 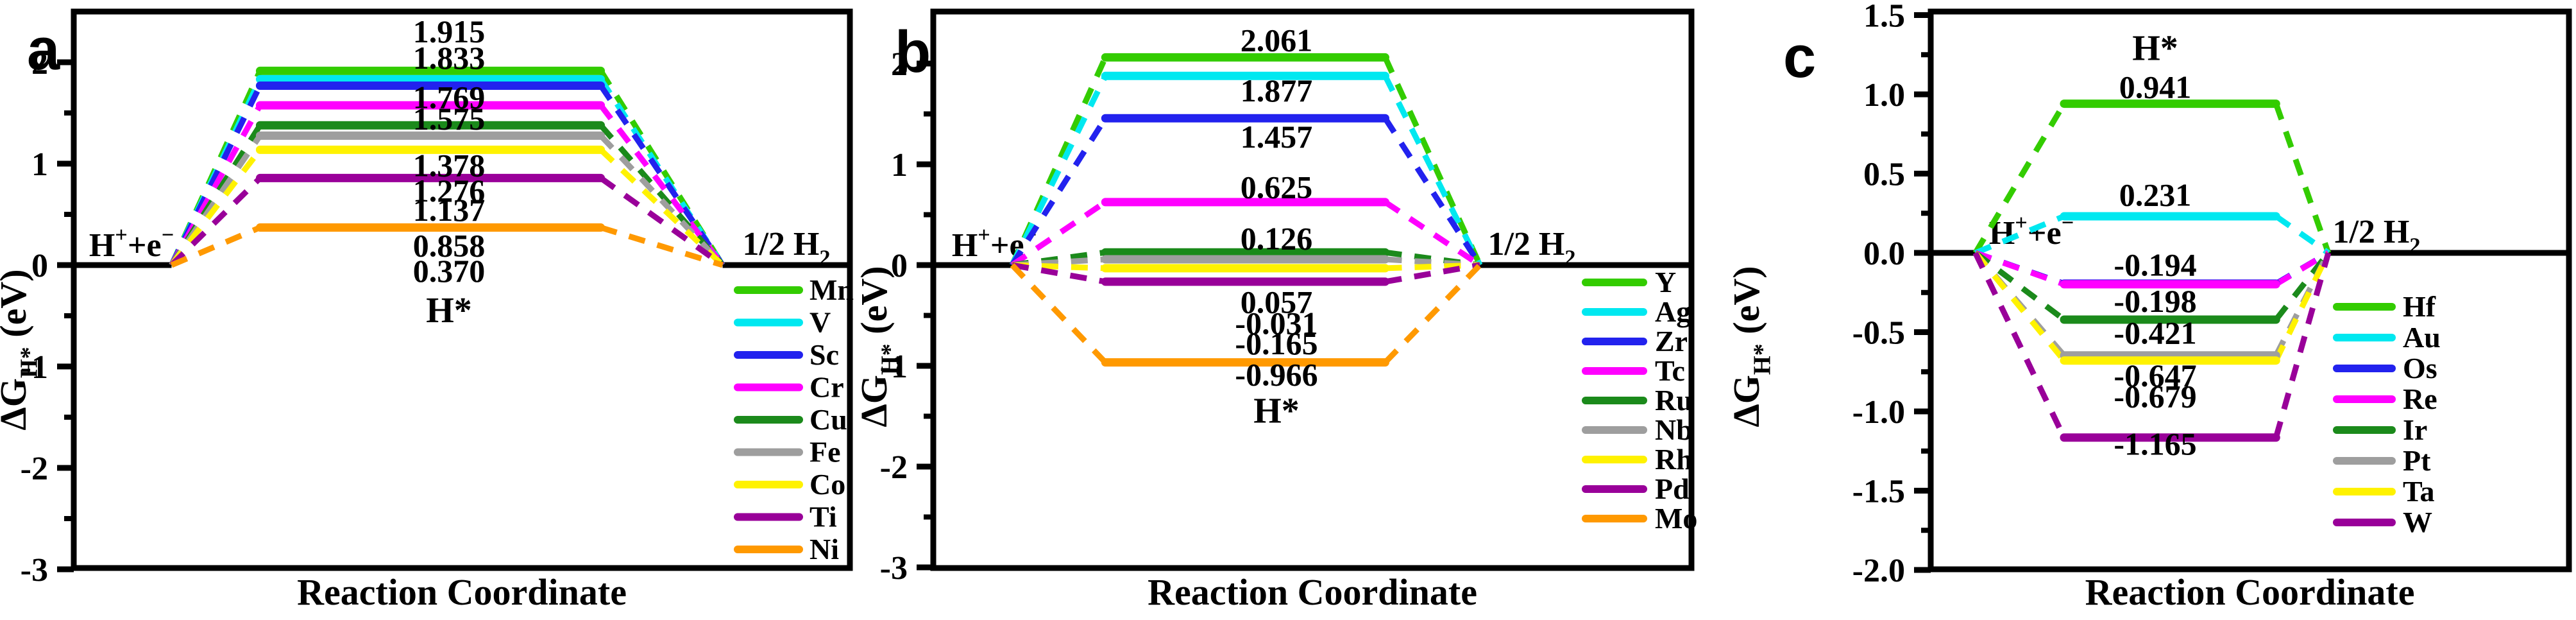 What do you see at coordinates (1637, 430) in the screenshot?
I see `legend-item-Nb: Nb` at bounding box center [1637, 430].